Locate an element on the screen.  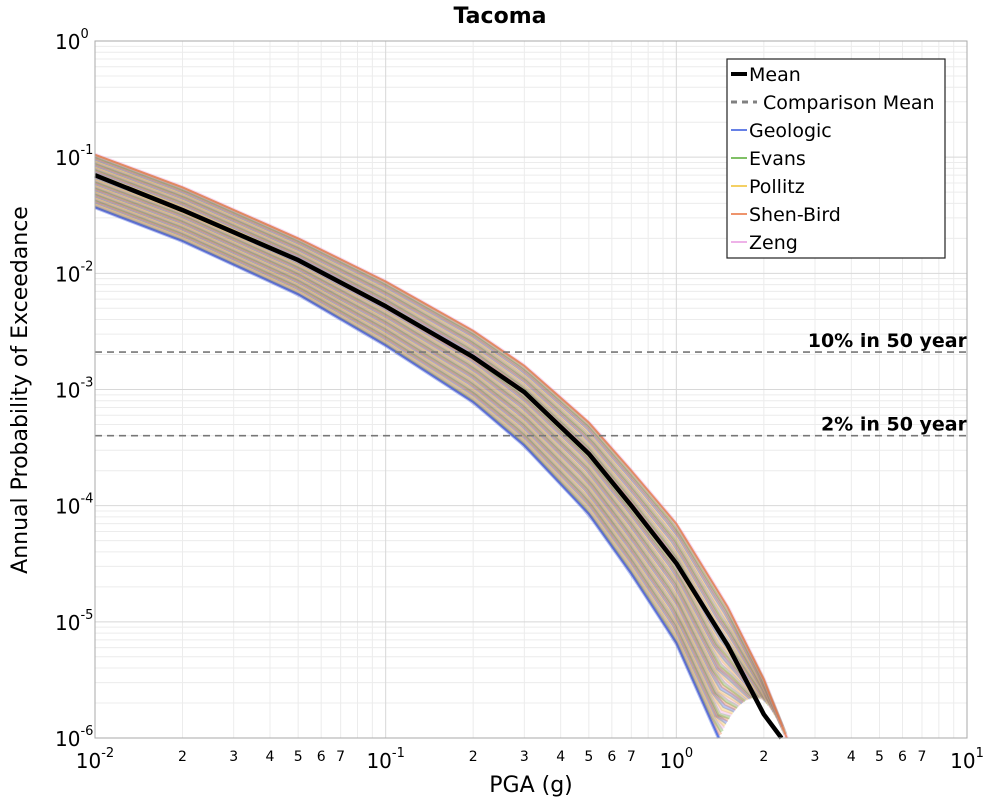
y-axis-label: Annual Probability of Exceedance is located at coordinates (20, 390).